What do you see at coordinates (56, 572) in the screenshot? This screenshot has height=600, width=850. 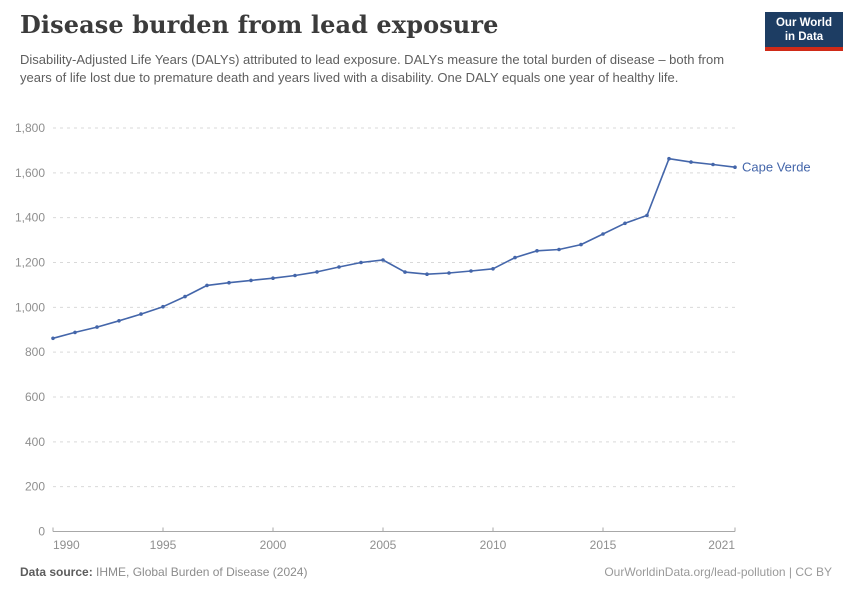 I see `data-source-label: Data source:` at bounding box center [56, 572].